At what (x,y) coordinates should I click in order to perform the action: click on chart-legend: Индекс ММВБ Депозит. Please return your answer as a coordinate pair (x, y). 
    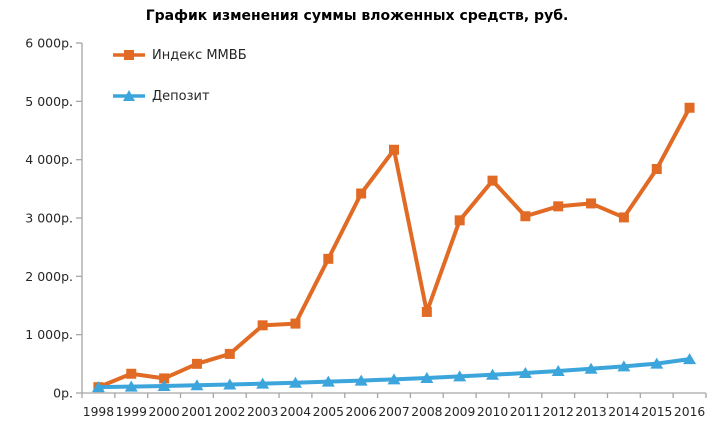
    Looking at the image, I should click on (179, 88).